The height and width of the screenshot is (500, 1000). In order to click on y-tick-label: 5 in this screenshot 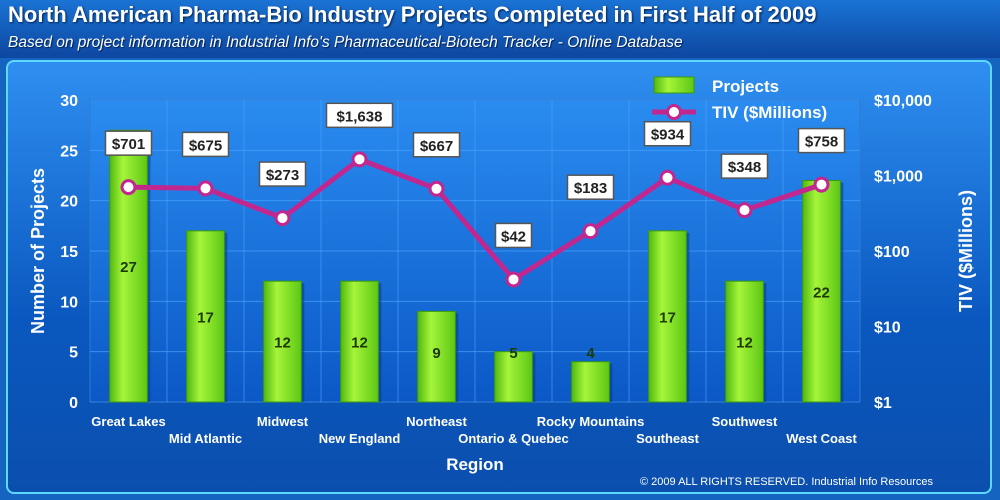, I will do `click(73, 353)`.